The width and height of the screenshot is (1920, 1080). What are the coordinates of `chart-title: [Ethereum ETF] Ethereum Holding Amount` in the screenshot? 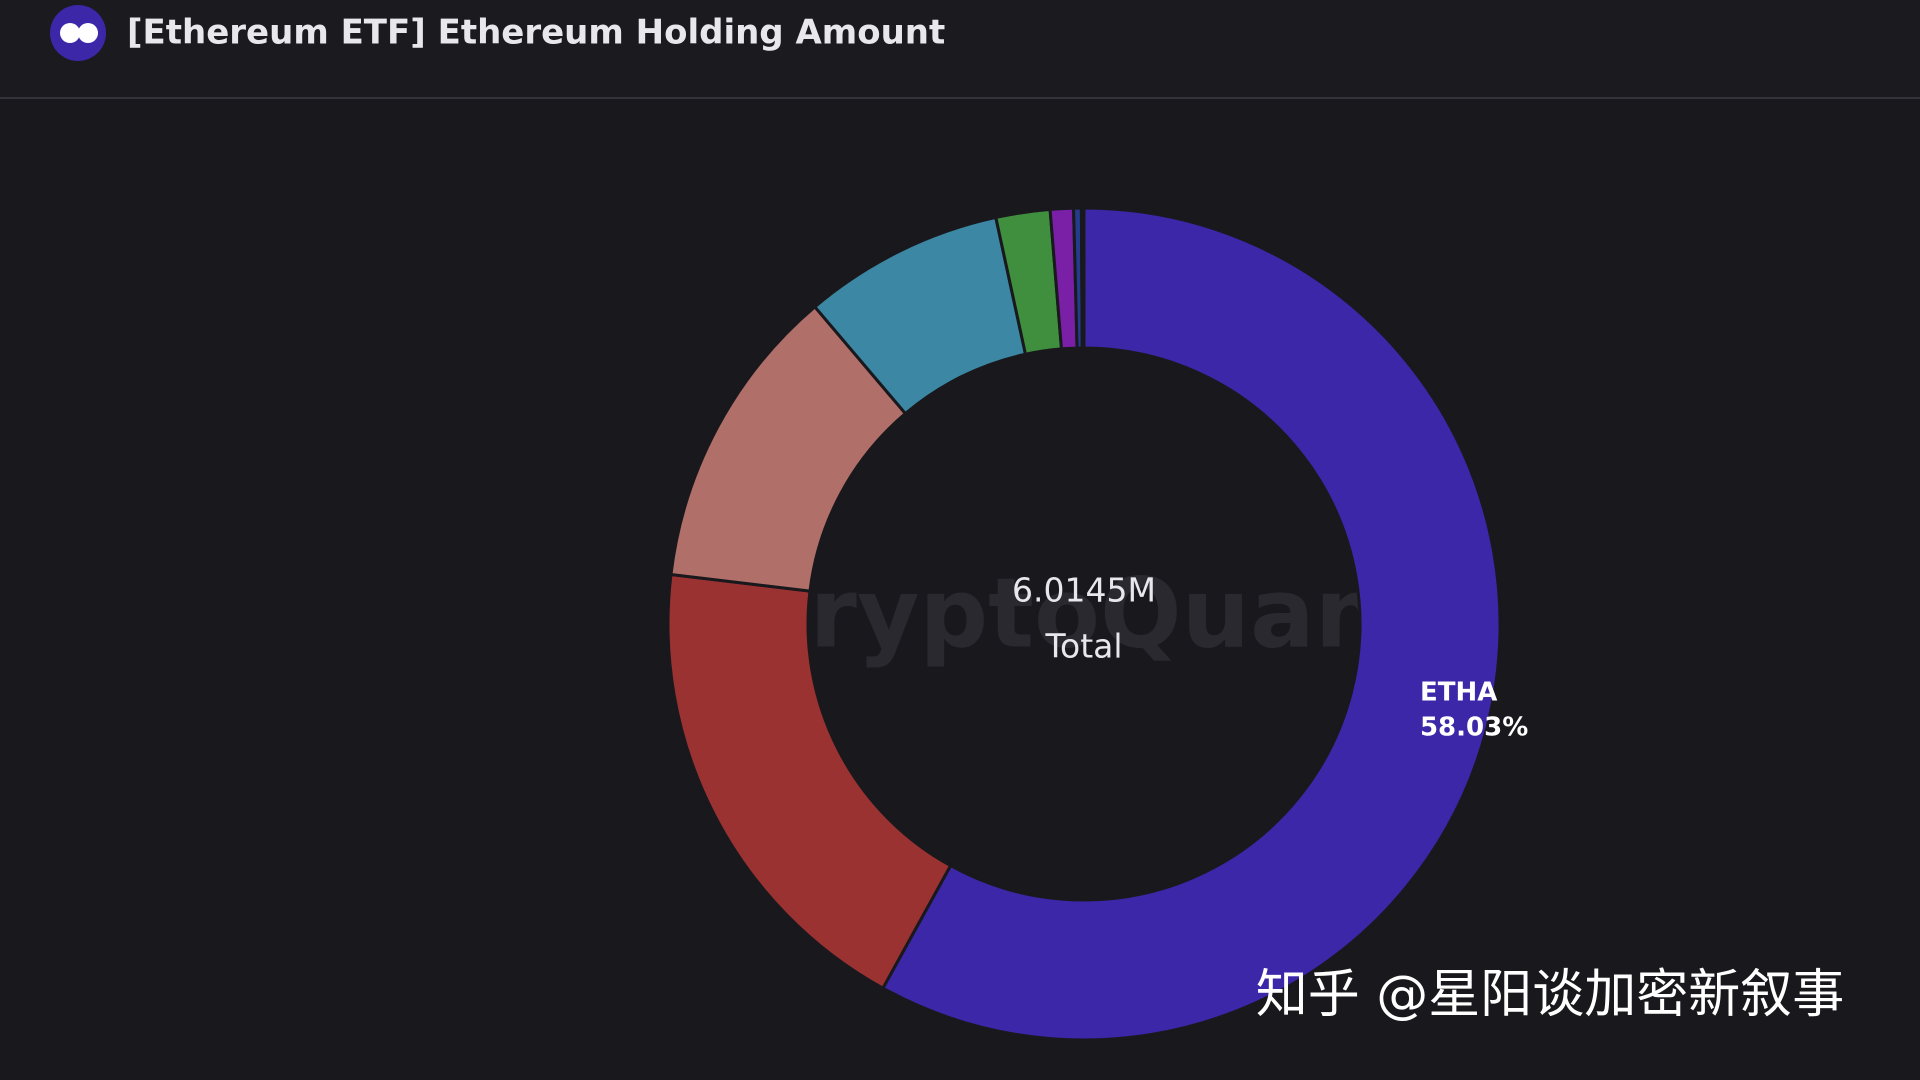 It's located at (536, 33).